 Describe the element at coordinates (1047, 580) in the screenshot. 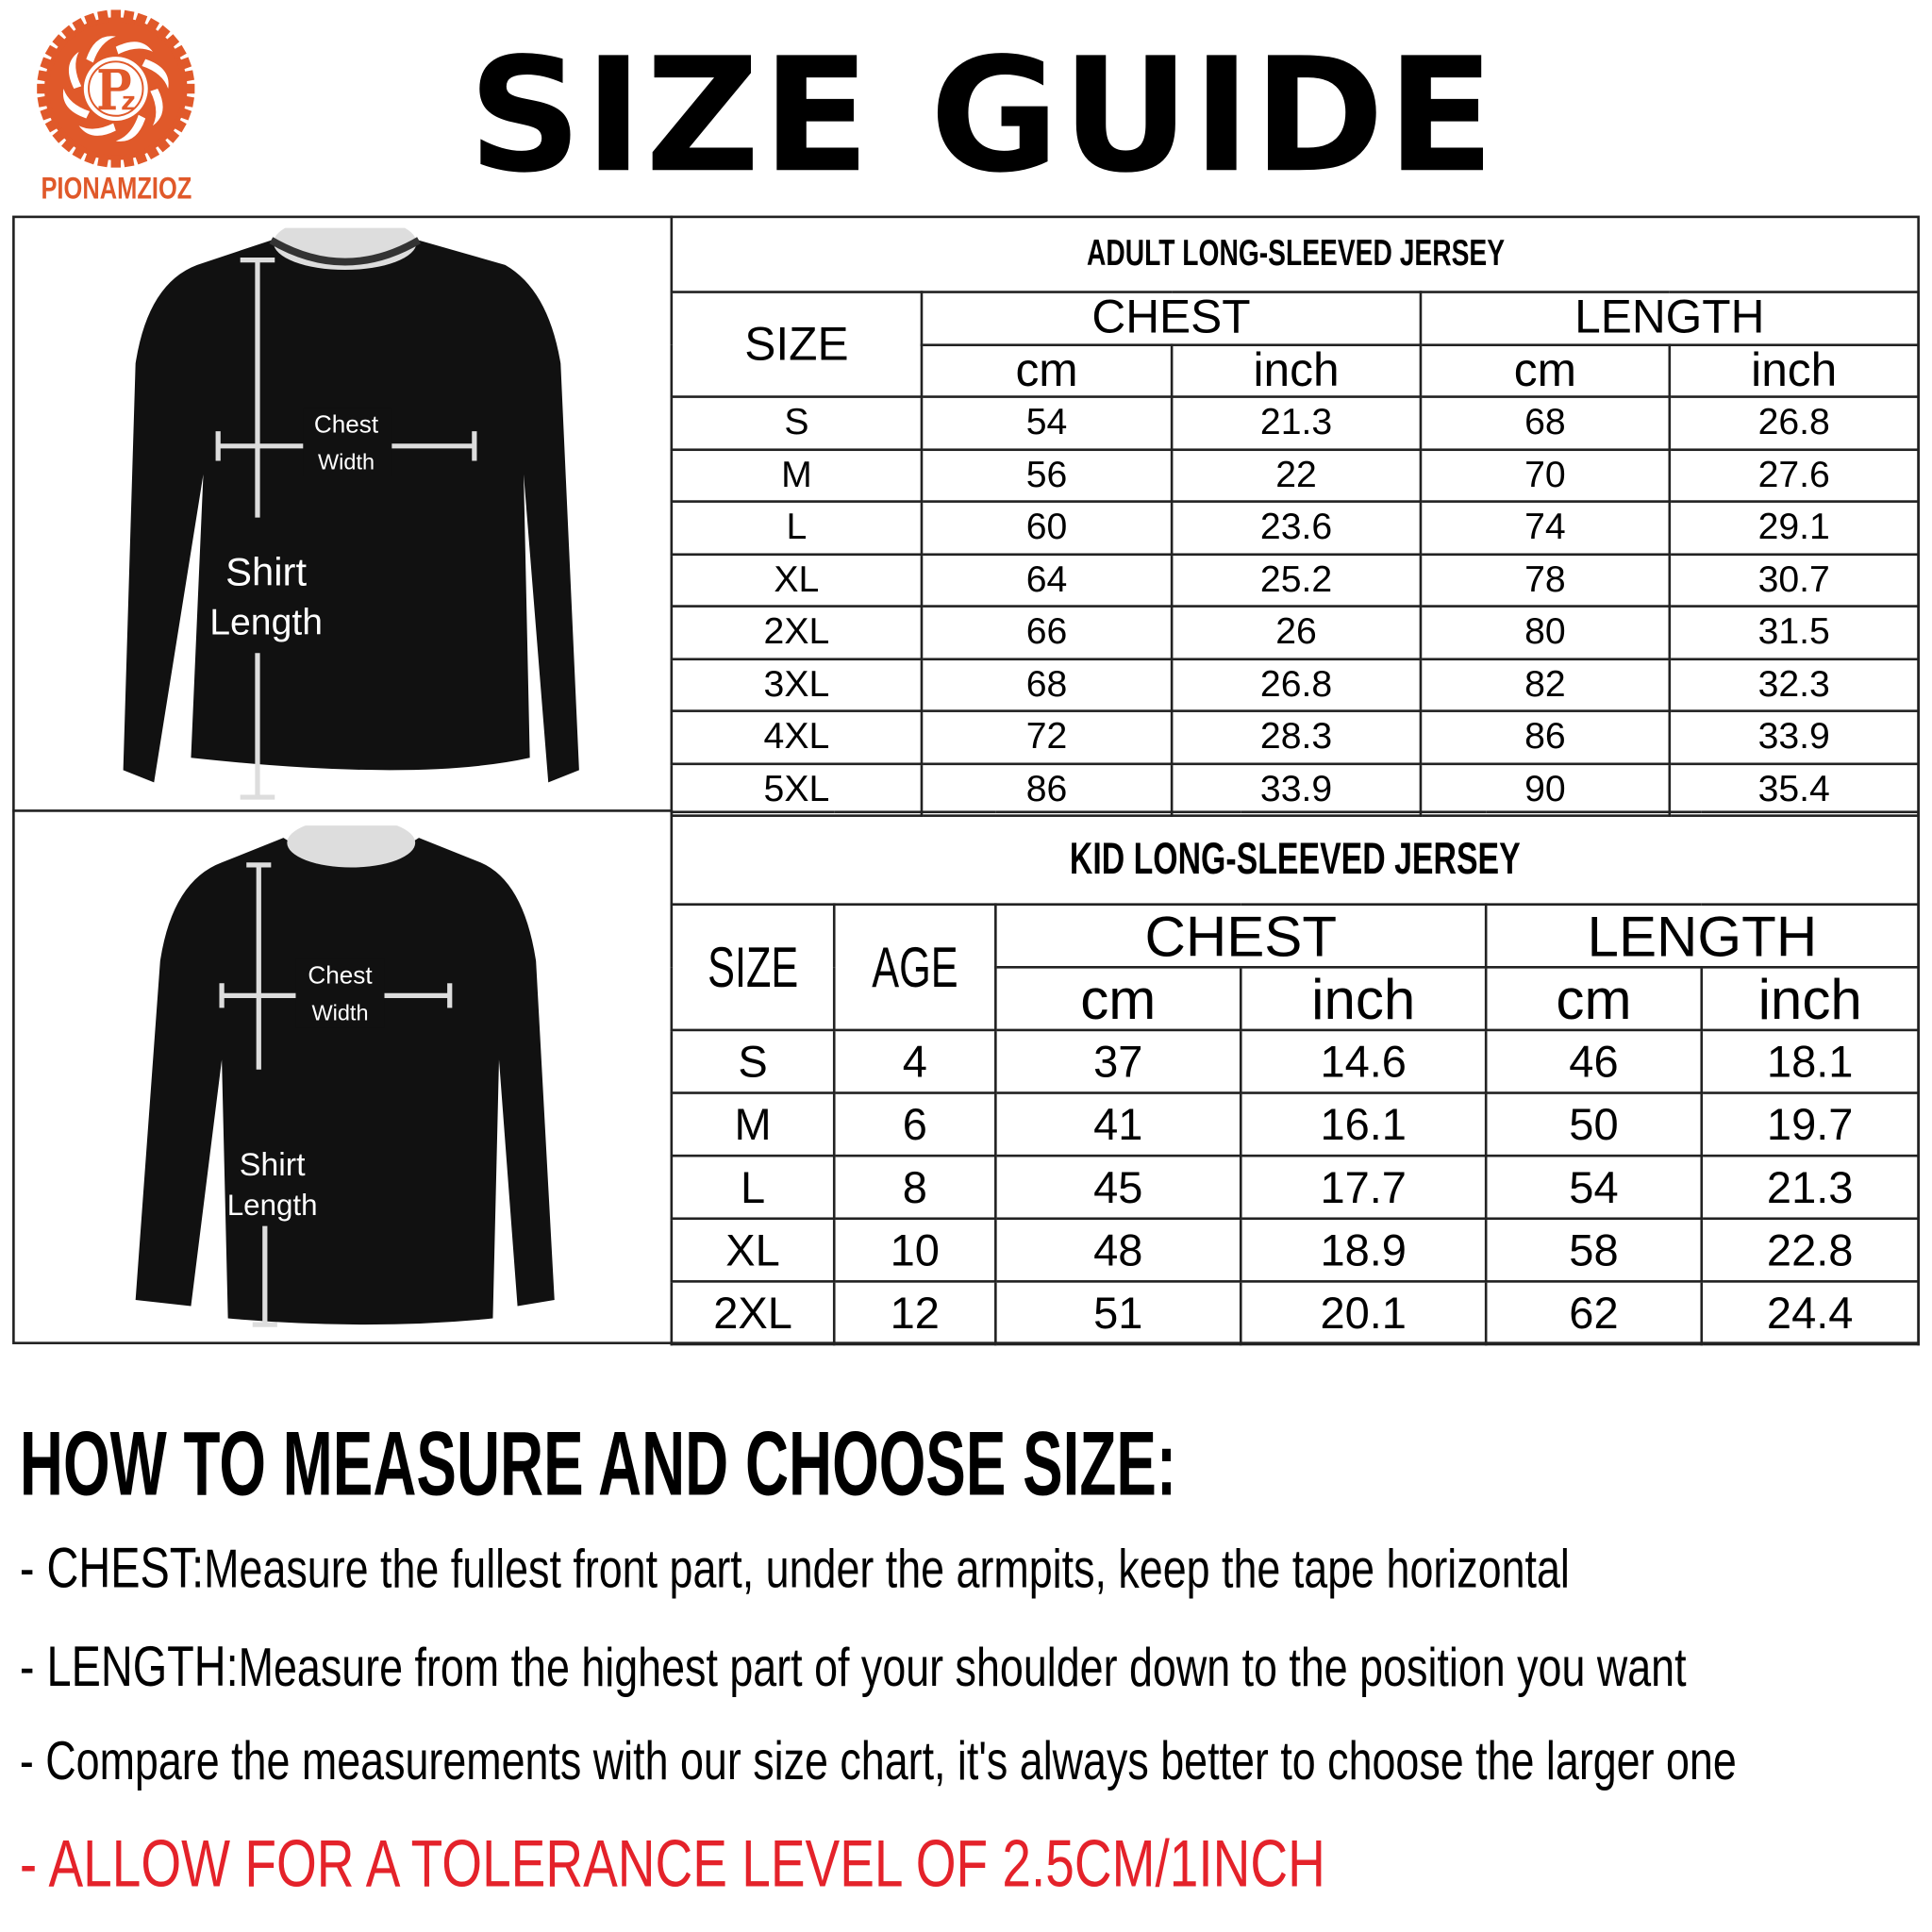

I see `table-cell: 64` at that location.